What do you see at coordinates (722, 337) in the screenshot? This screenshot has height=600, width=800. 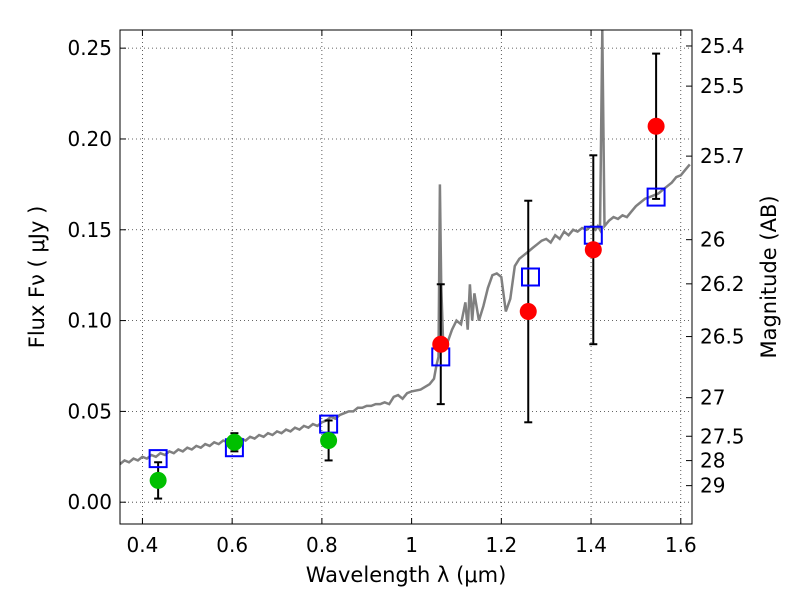 I see `y2-tick-label: 26.5` at bounding box center [722, 337].